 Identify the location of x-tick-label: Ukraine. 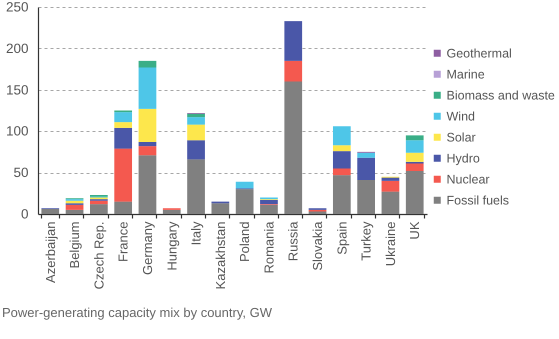
(390, 244).